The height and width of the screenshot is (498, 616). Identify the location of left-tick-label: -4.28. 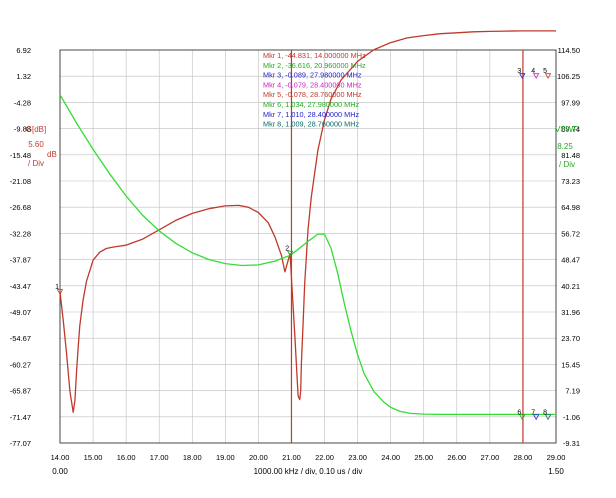
(22, 102).